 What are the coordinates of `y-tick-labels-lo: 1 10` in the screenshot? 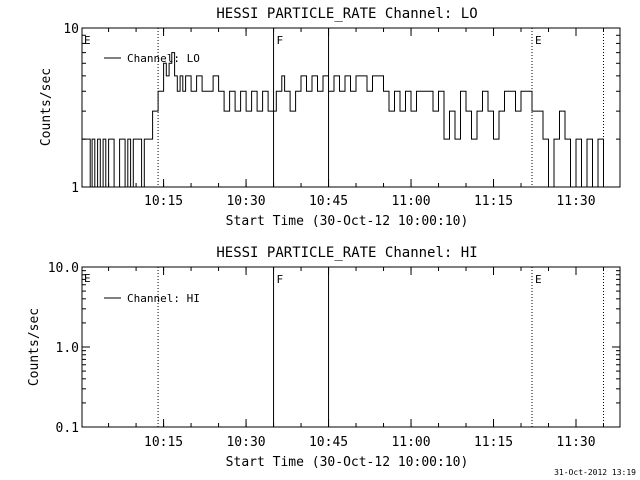 It's located at (71, 109).